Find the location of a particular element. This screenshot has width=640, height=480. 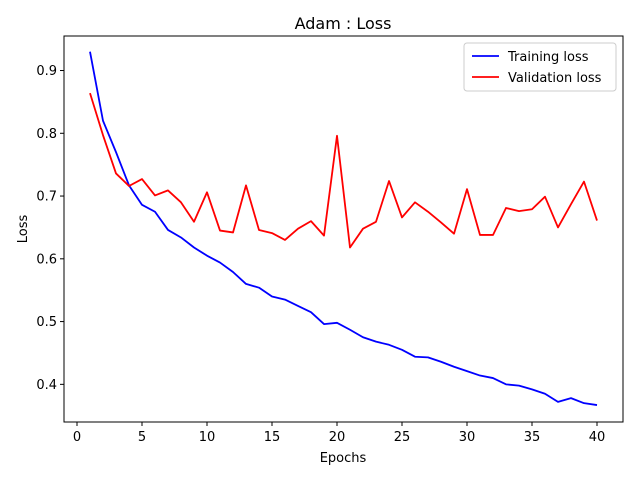

y-tick-label: 0.5 is located at coordinates (46, 322).